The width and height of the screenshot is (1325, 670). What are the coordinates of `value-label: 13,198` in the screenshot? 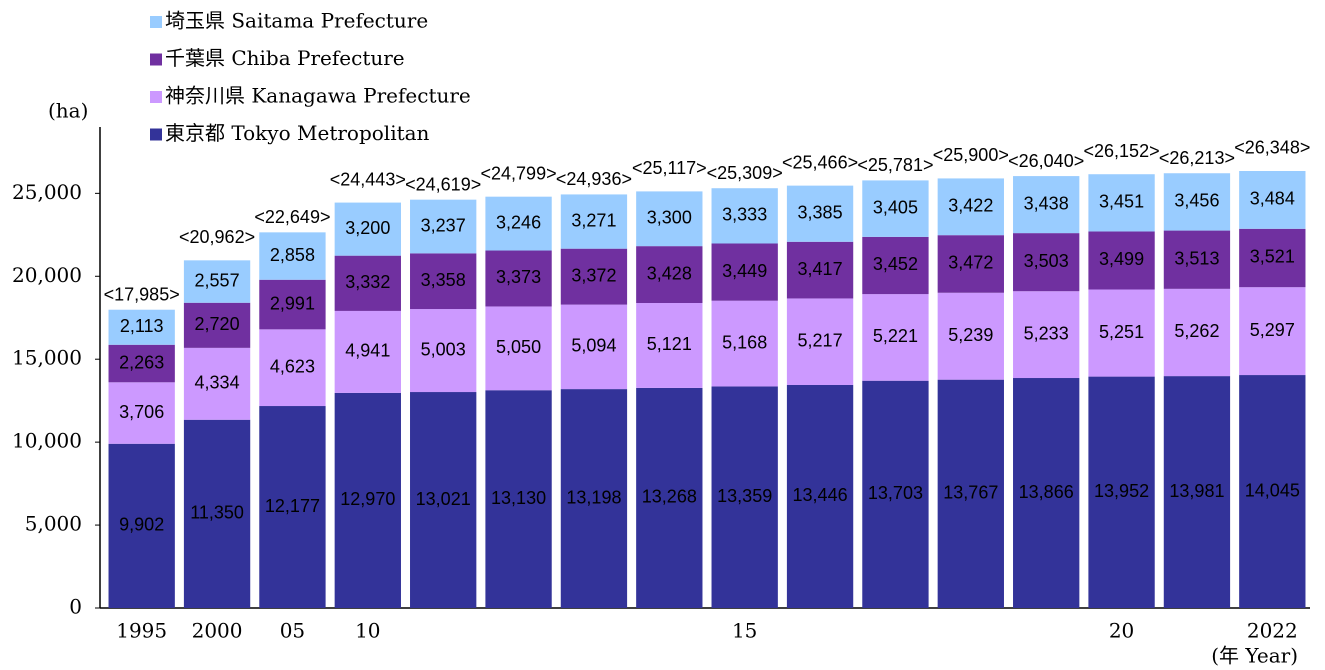 It's located at (593, 497).